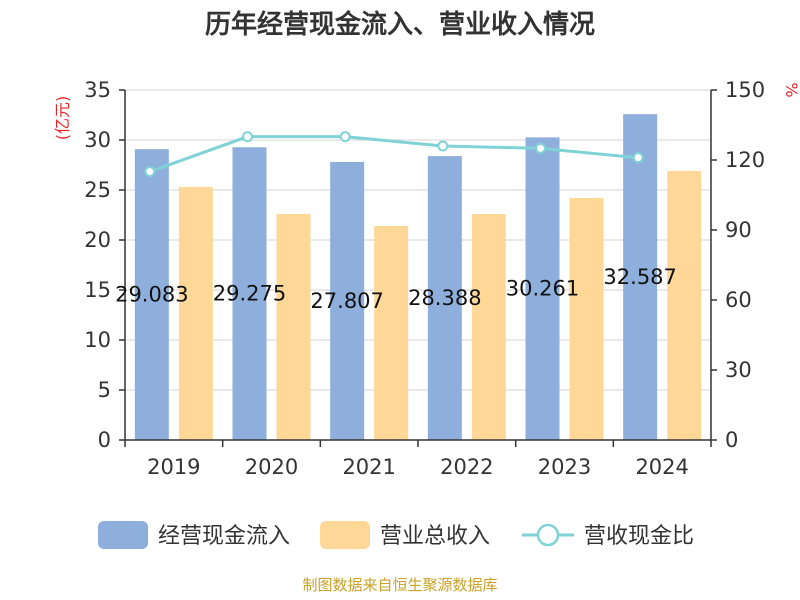 This screenshot has height=600, width=800. I want to click on bar-经营现金流入-2022, so click(444, 298).